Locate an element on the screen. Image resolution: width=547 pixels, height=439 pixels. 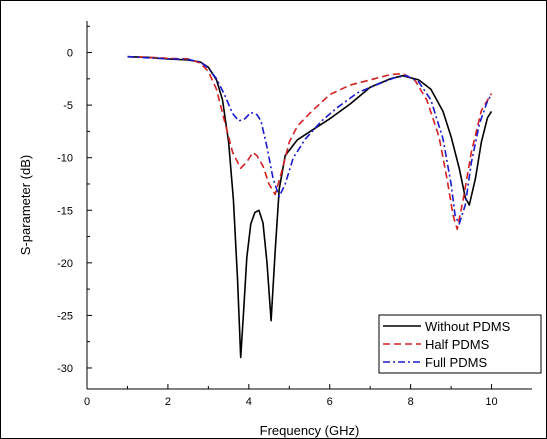
y-tick-label: -15 is located at coordinates (65, 211).